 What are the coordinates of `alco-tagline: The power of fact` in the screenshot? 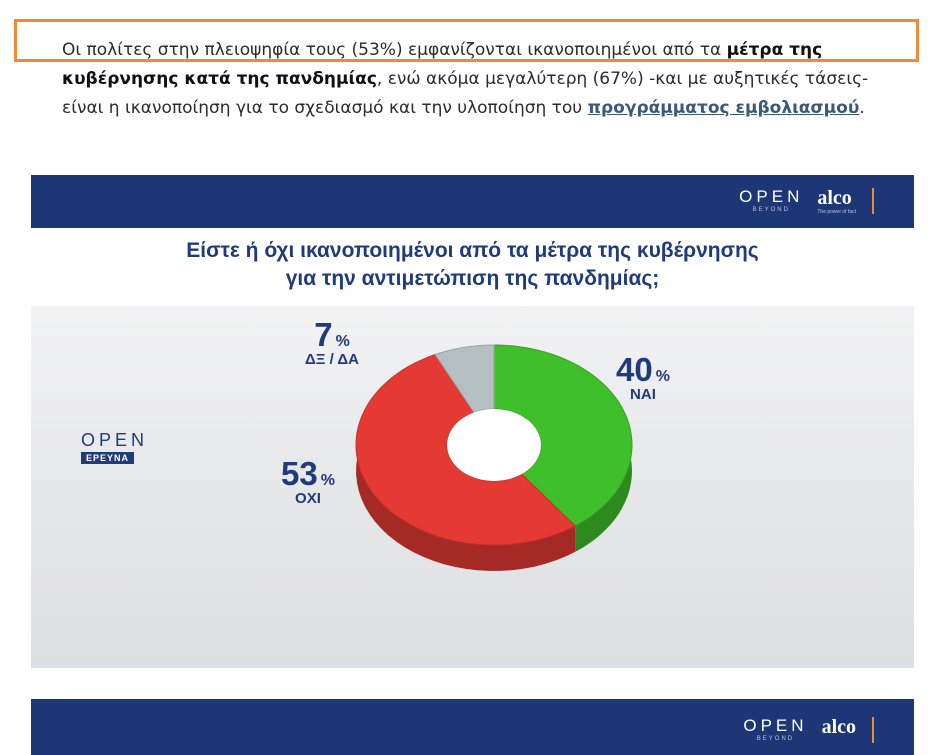 It's located at (836, 212).